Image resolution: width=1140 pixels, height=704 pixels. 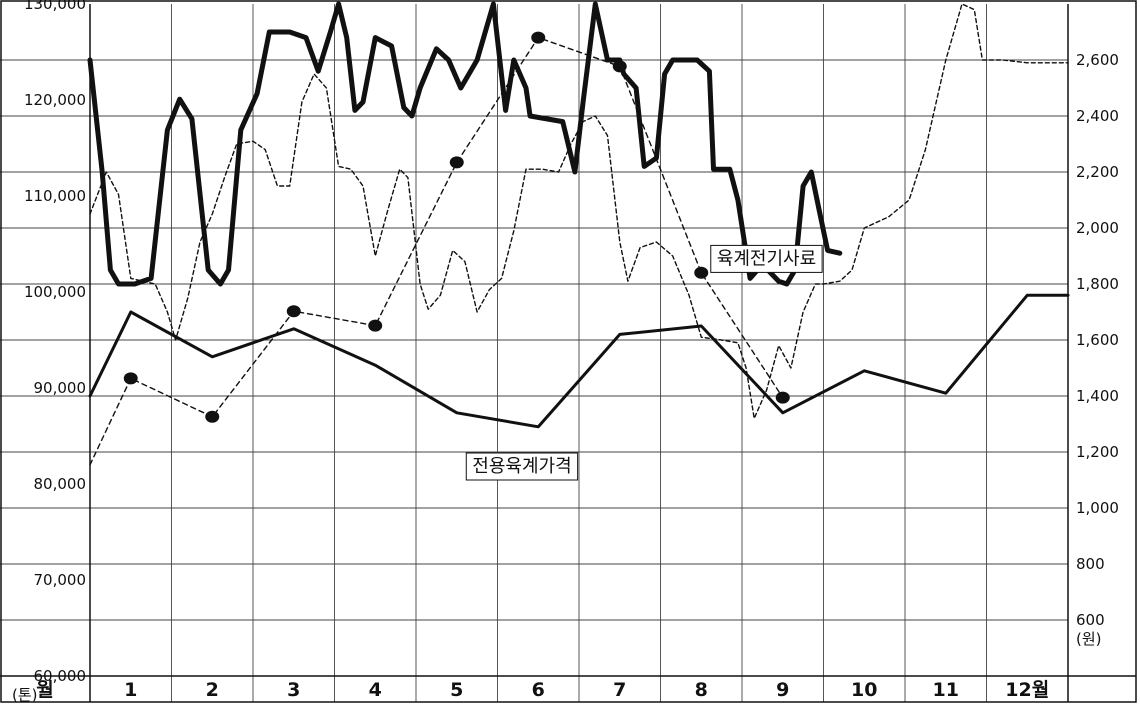 What do you see at coordinates (25, 695) in the screenshot?
I see `left-axis-unit: (톤)` at bounding box center [25, 695].